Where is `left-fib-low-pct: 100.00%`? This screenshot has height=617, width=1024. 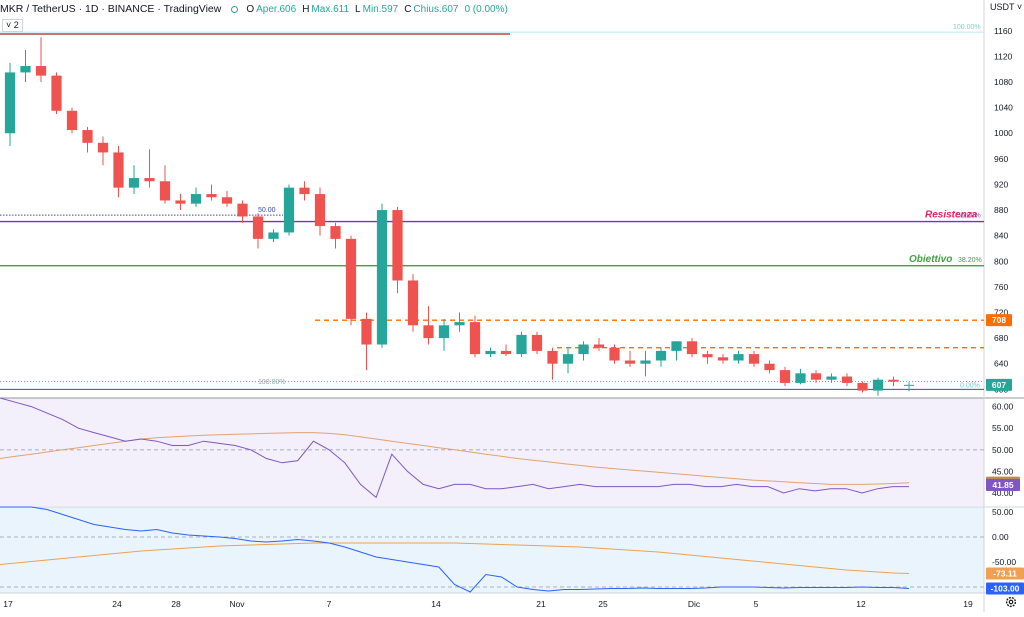 left-fib-low-pct: 100.00% is located at coordinates (272, 382).